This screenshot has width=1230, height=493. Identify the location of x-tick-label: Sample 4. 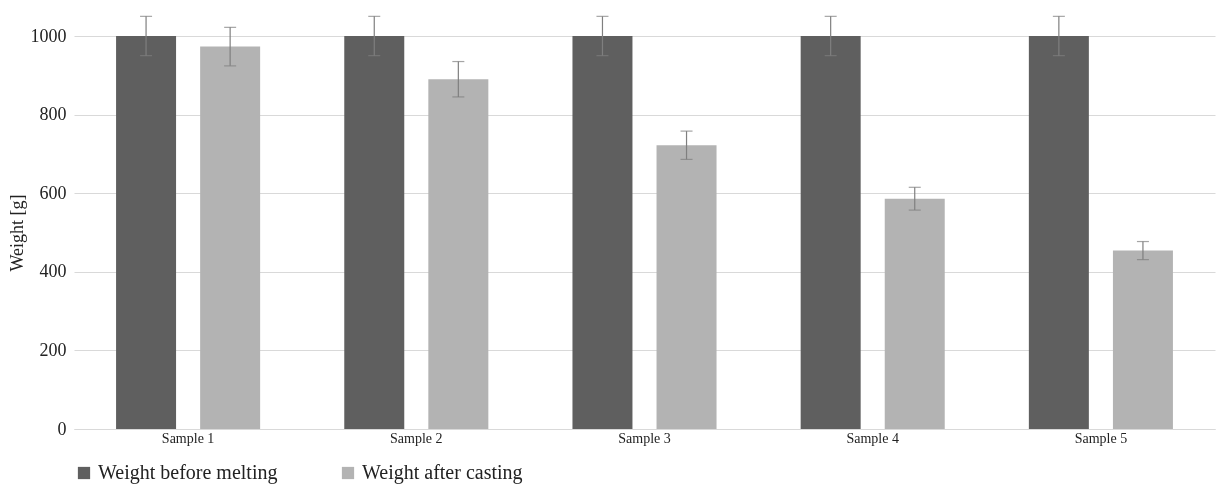
(872, 438).